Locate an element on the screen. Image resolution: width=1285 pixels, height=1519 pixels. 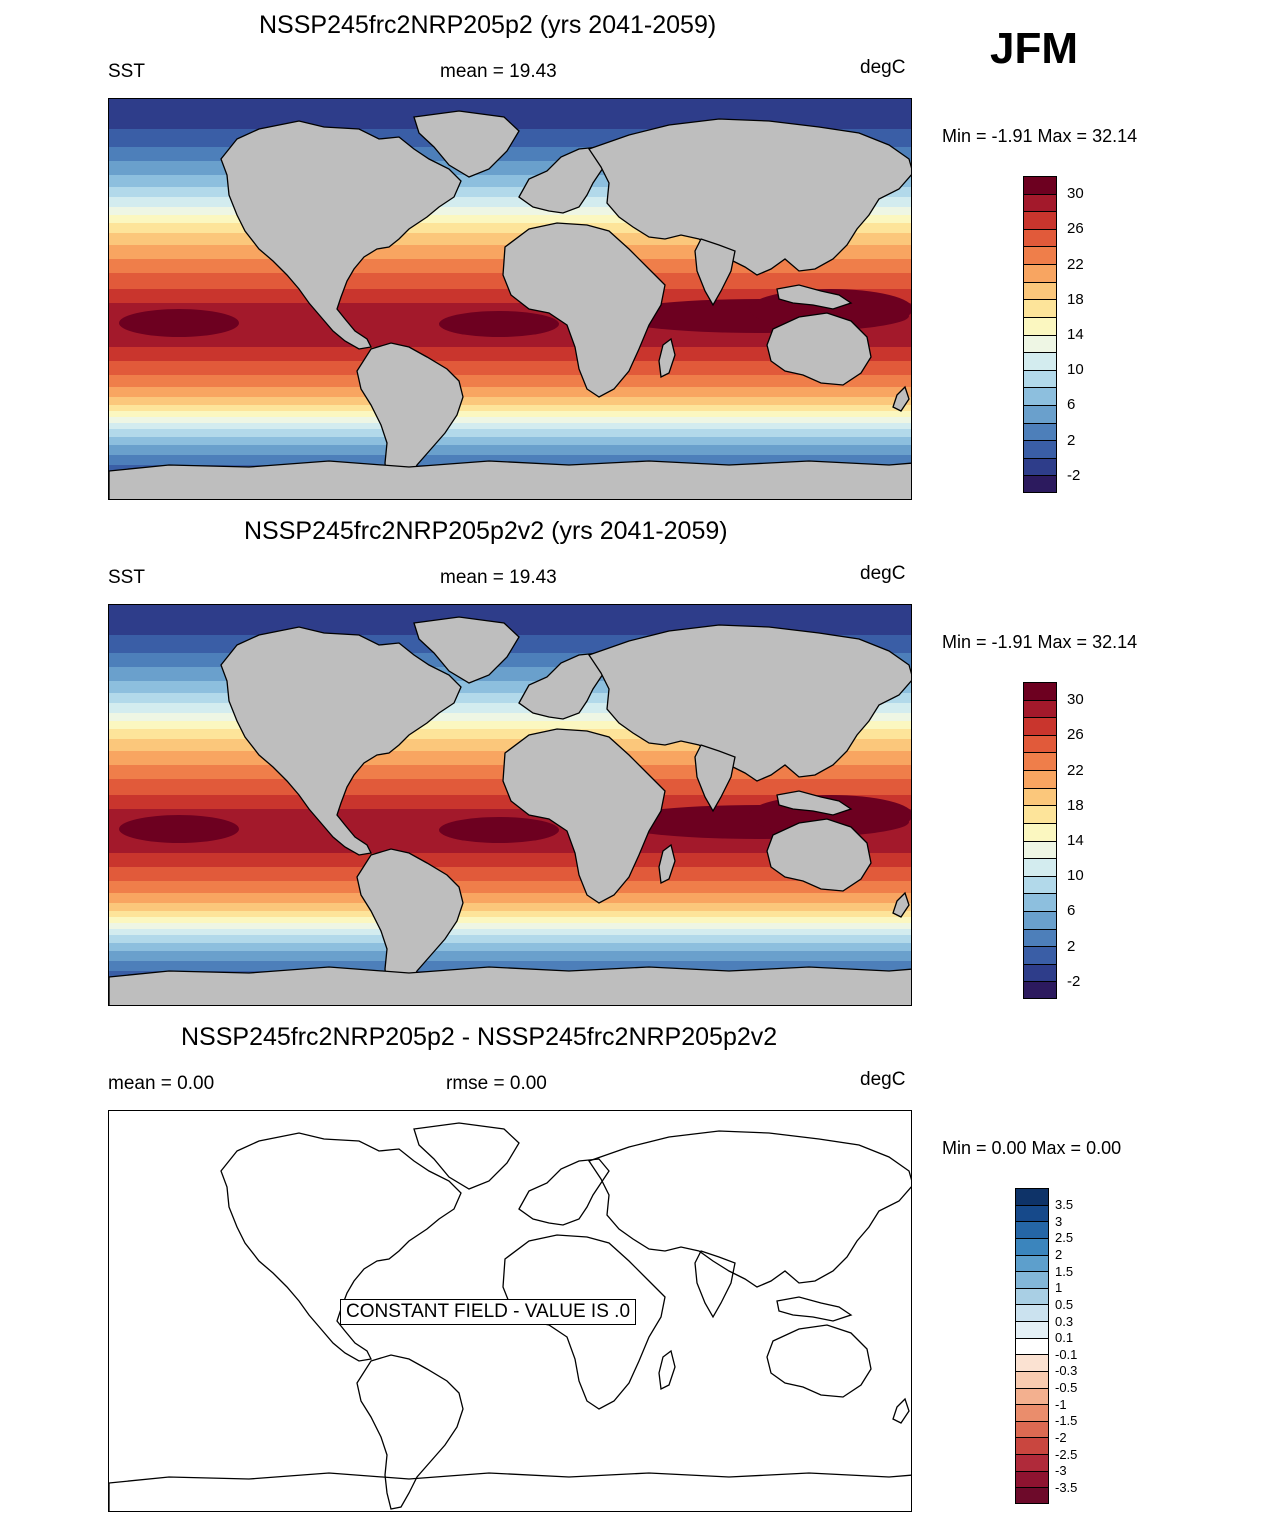
panel1-minmax-label: Min = -1.91 Max = 32.14 is located at coordinates (1040, 136).